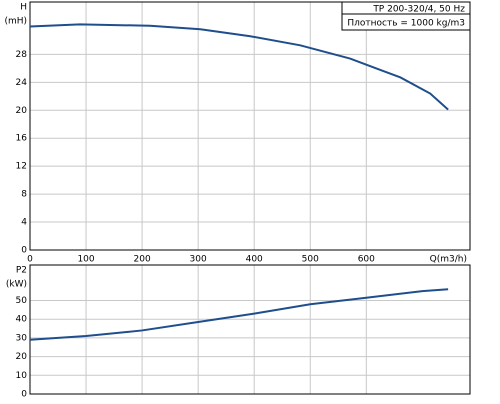 Image resolution: width=500 pixels, height=404 pixels. What do you see at coordinates (22, 338) in the screenshot?
I see `y-tick-label: 30` at bounding box center [22, 338].